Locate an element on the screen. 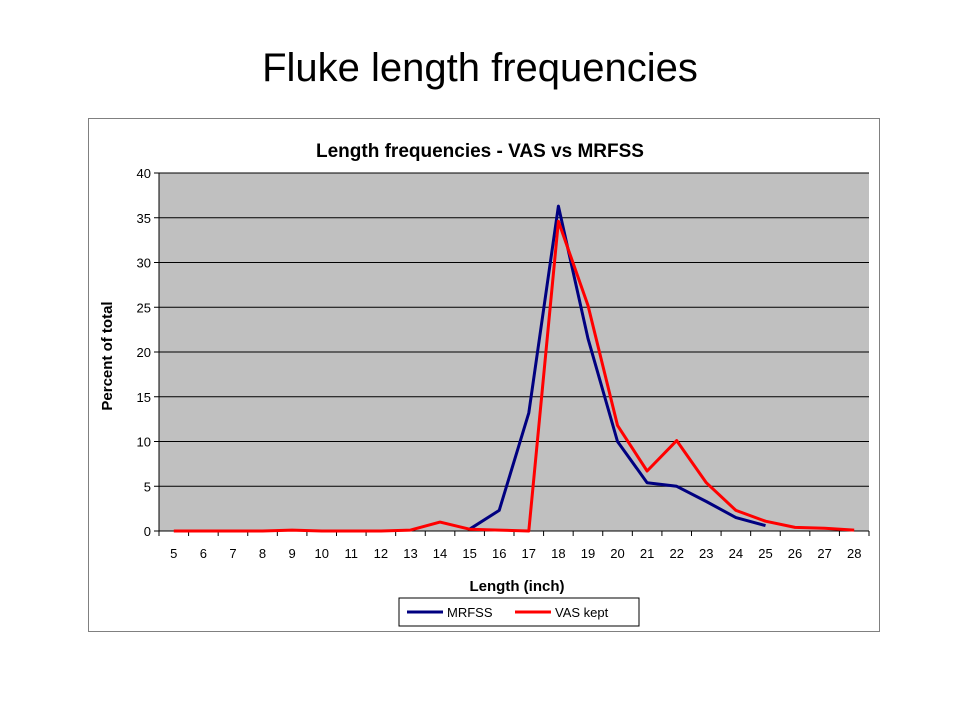  x-tick-label: 21 is located at coordinates (647, 553).